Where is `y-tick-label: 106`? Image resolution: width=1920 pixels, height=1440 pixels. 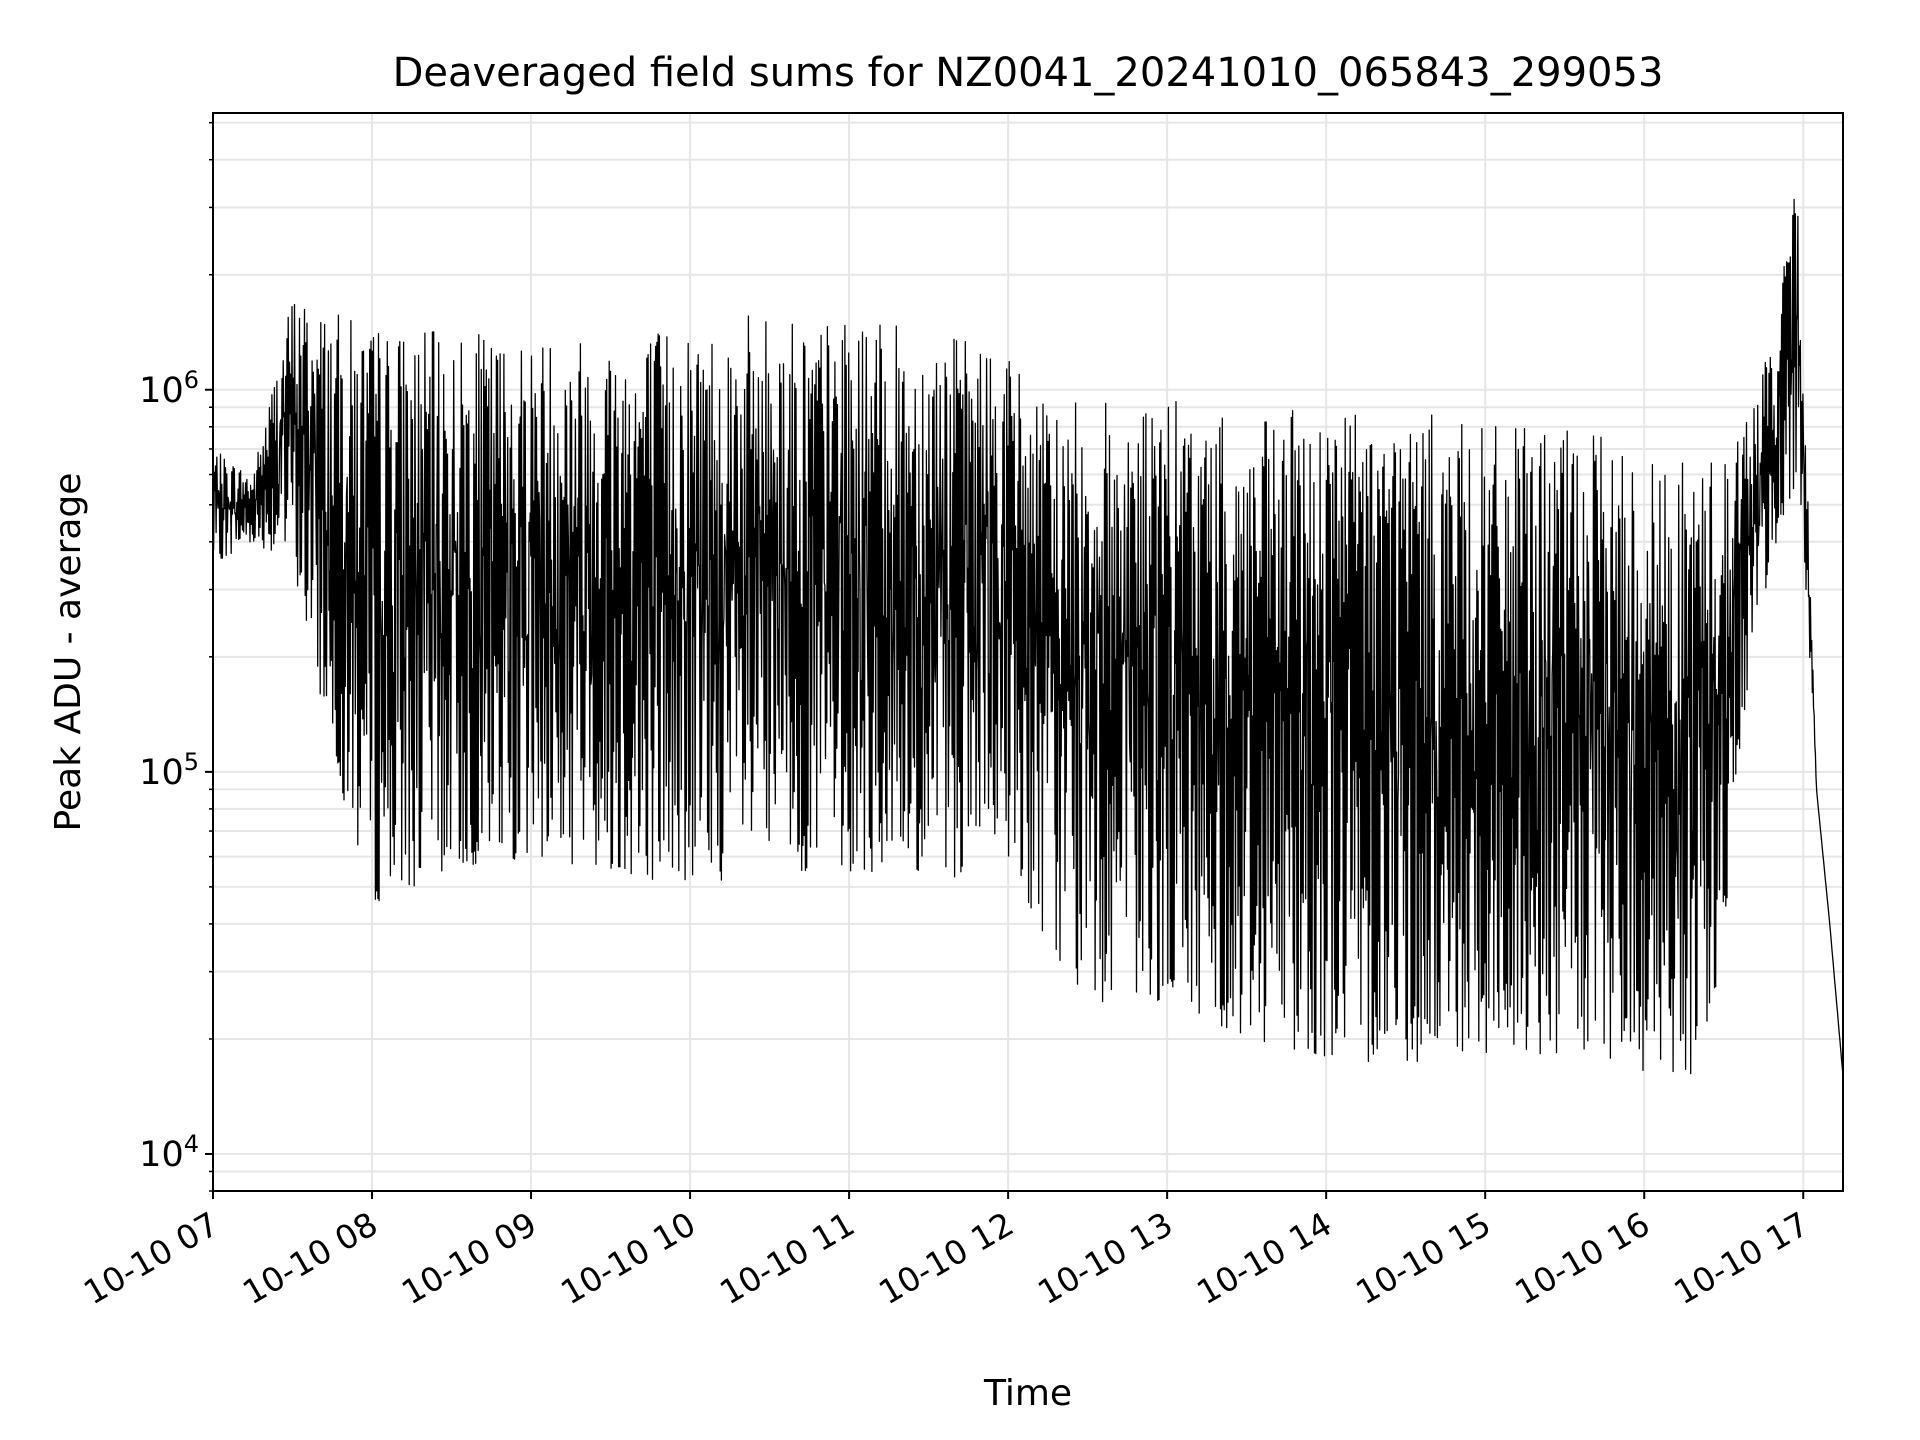 y-tick-label: 106 is located at coordinates (169, 388).